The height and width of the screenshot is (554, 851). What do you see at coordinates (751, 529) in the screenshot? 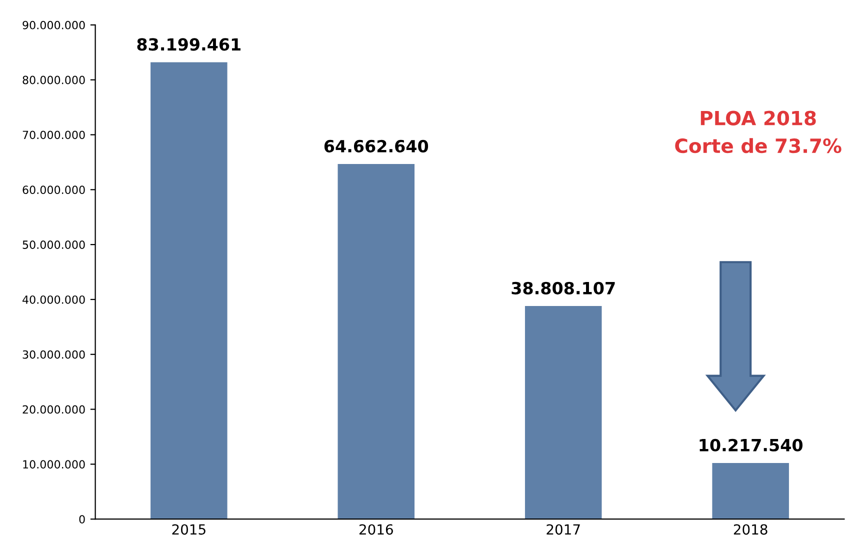
I see `x-tick-label: 2018` at bounding box center [751, 529].